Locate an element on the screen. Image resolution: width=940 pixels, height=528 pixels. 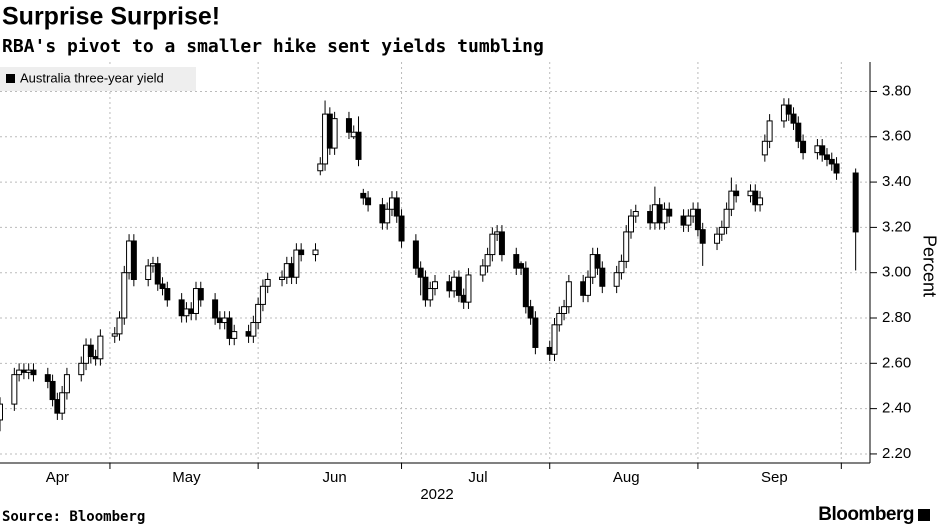
brand-icon is located at coordinates (924, 515).